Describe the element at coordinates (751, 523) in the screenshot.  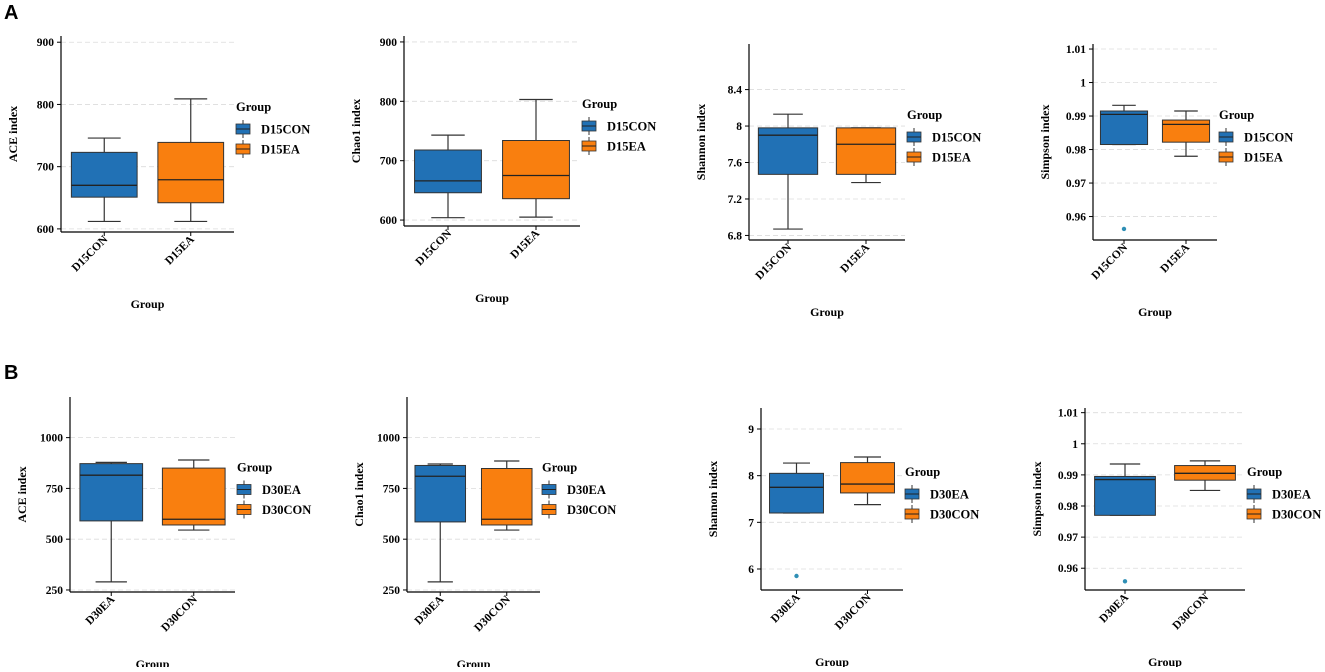
I see `y-tick-label: 7` at that location.